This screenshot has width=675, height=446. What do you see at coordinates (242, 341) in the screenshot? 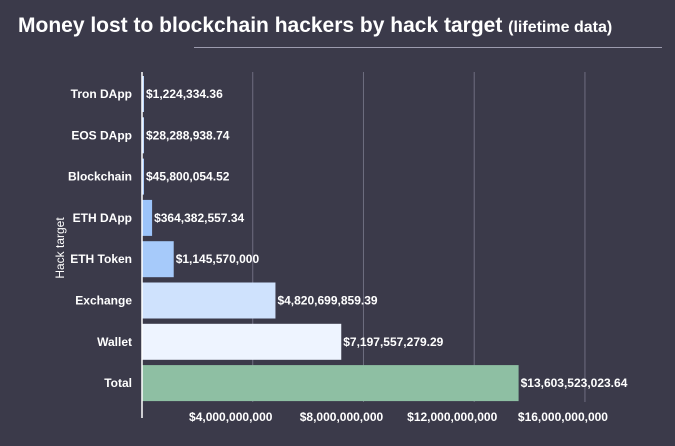
I see `bar-wallet` at bounding box center [242, 341].